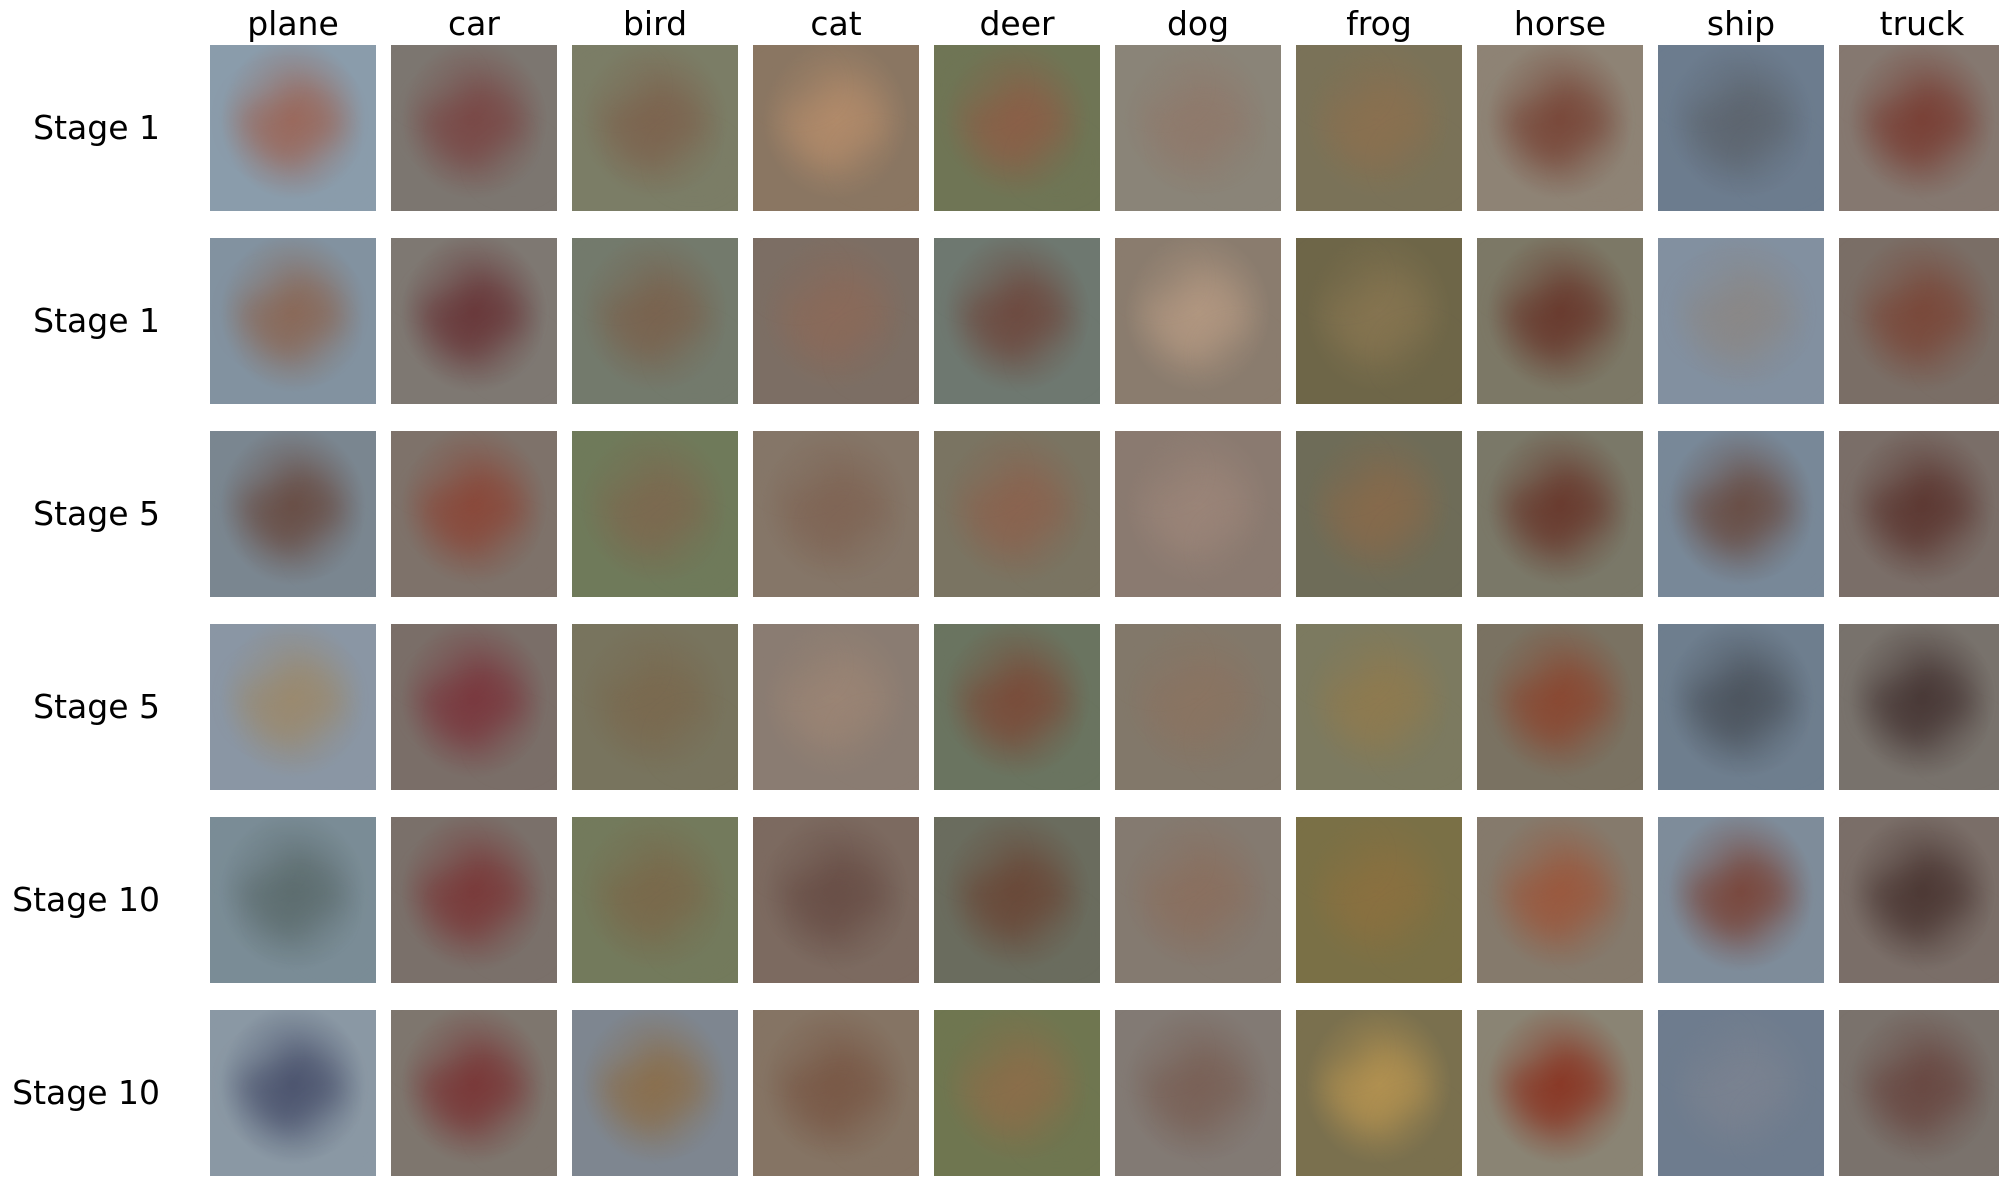 Image resolution: width=1999 pixels, height=1177 pixels. What do you see at coordinates (1560, 23) in the screenshot?
I see `column-label-horse: horse` at bounding box center [1560, 23].